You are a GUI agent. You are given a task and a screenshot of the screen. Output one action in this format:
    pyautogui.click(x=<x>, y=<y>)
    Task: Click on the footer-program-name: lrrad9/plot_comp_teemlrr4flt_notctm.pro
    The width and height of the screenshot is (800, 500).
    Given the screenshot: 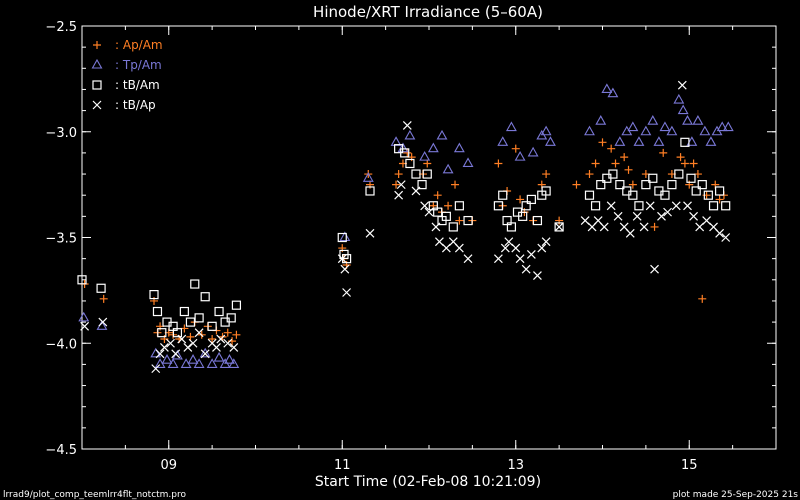 What is the action you would take?
    pyautogui.click(x=95, y=495)
    